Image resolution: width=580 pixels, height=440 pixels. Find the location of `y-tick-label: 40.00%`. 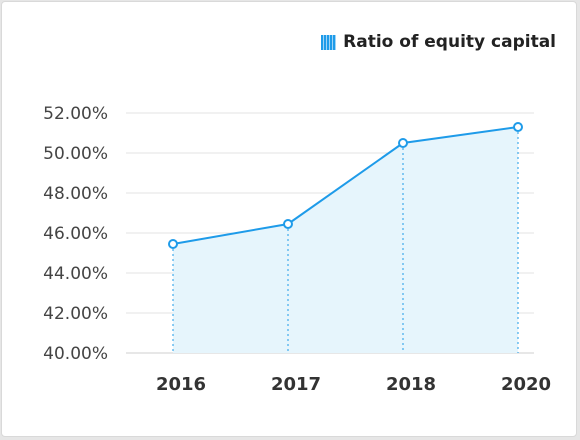

y-tick-label: 40.00% is located at coordinates (75, 354).